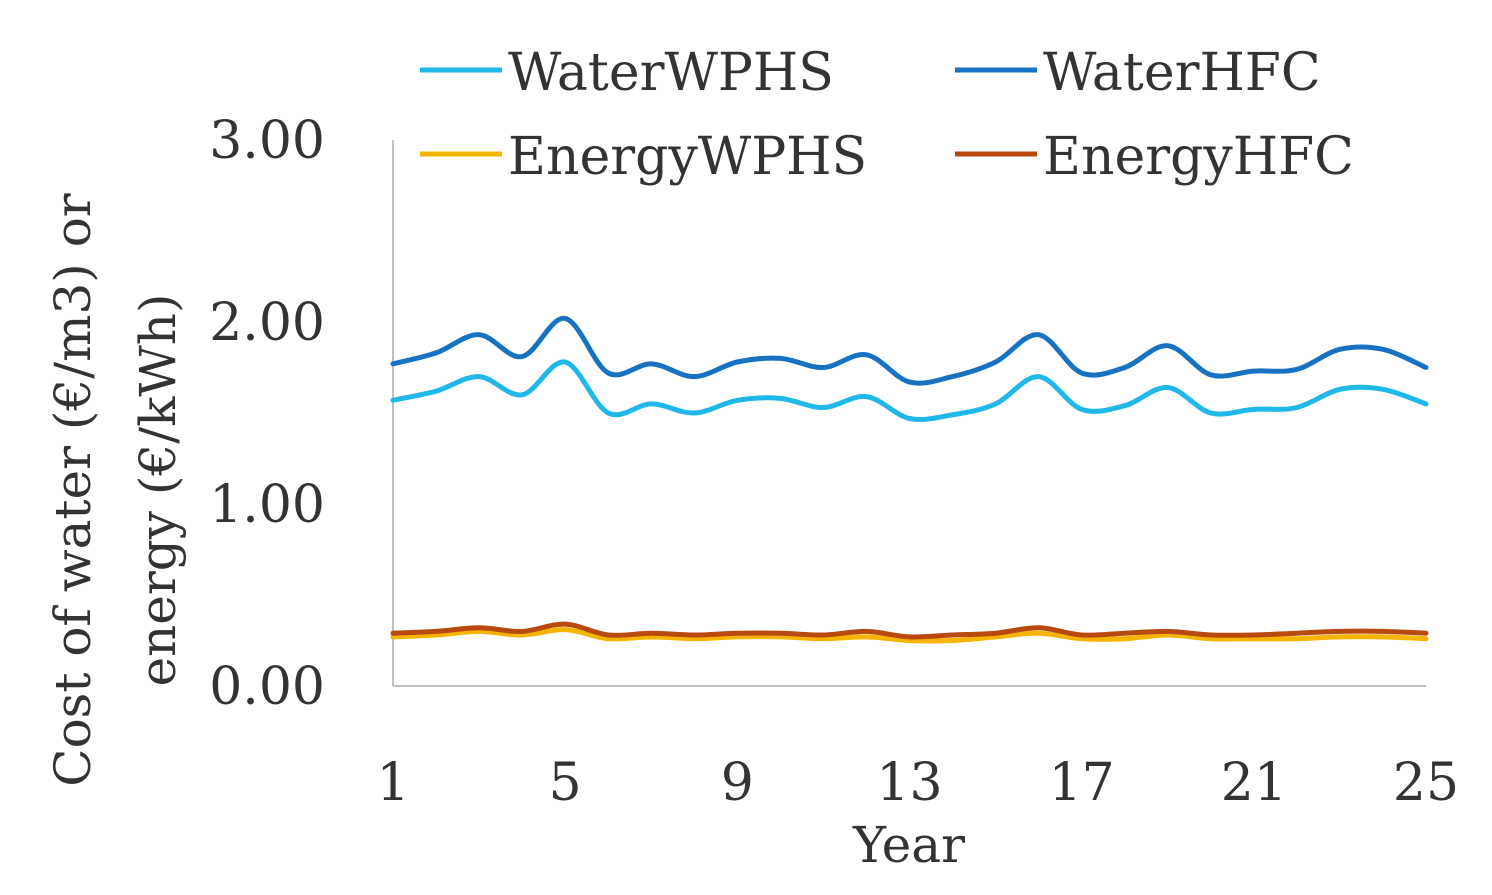 This screenshot has height=895, width=1492. Describe the element at coordinates (267, 505) in the screenshot. I see `y-tick-label: 1.00` at that location.